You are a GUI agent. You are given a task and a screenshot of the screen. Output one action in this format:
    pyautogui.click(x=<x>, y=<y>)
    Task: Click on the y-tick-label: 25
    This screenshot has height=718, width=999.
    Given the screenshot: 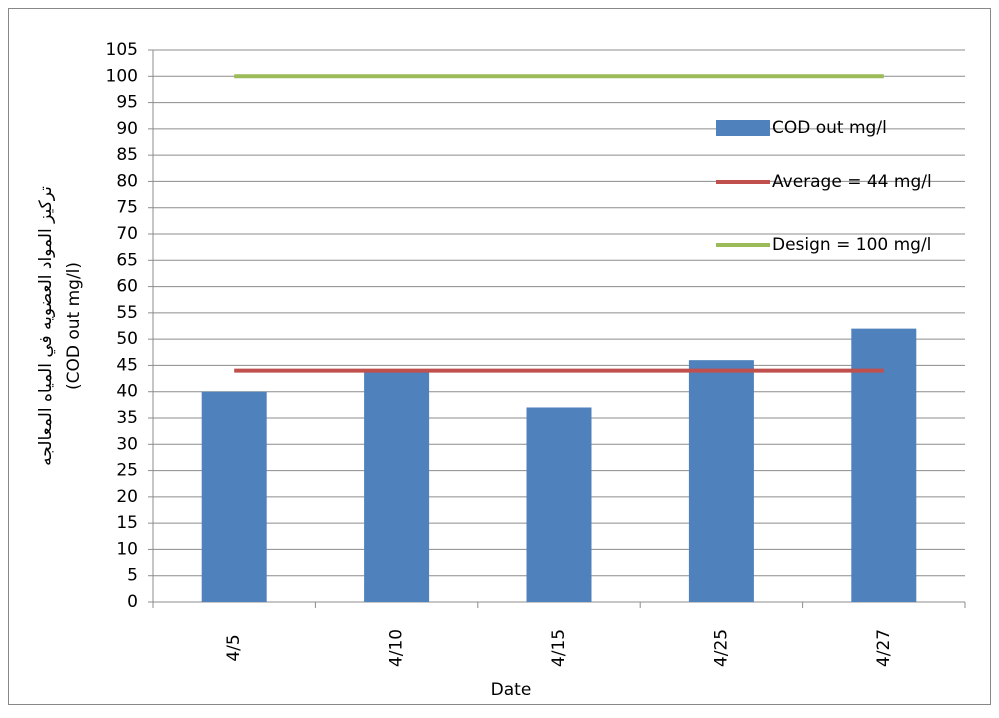 What is the action you would take?
    pyautogui.click(x=127, y=471)
    